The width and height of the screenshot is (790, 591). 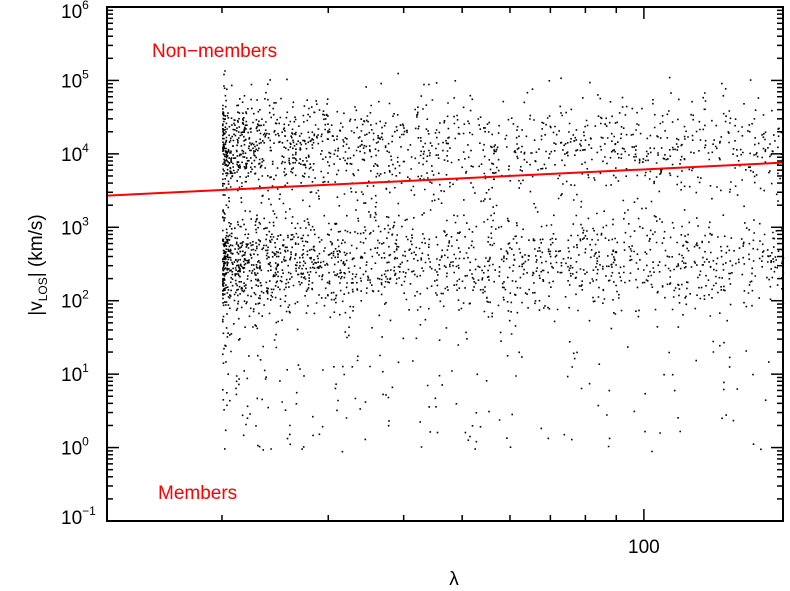 What do you see at coordinates (85, 221) in the screenshot?
I see `y-tick-label-exponent: 3` at bounding box center [85, 221].